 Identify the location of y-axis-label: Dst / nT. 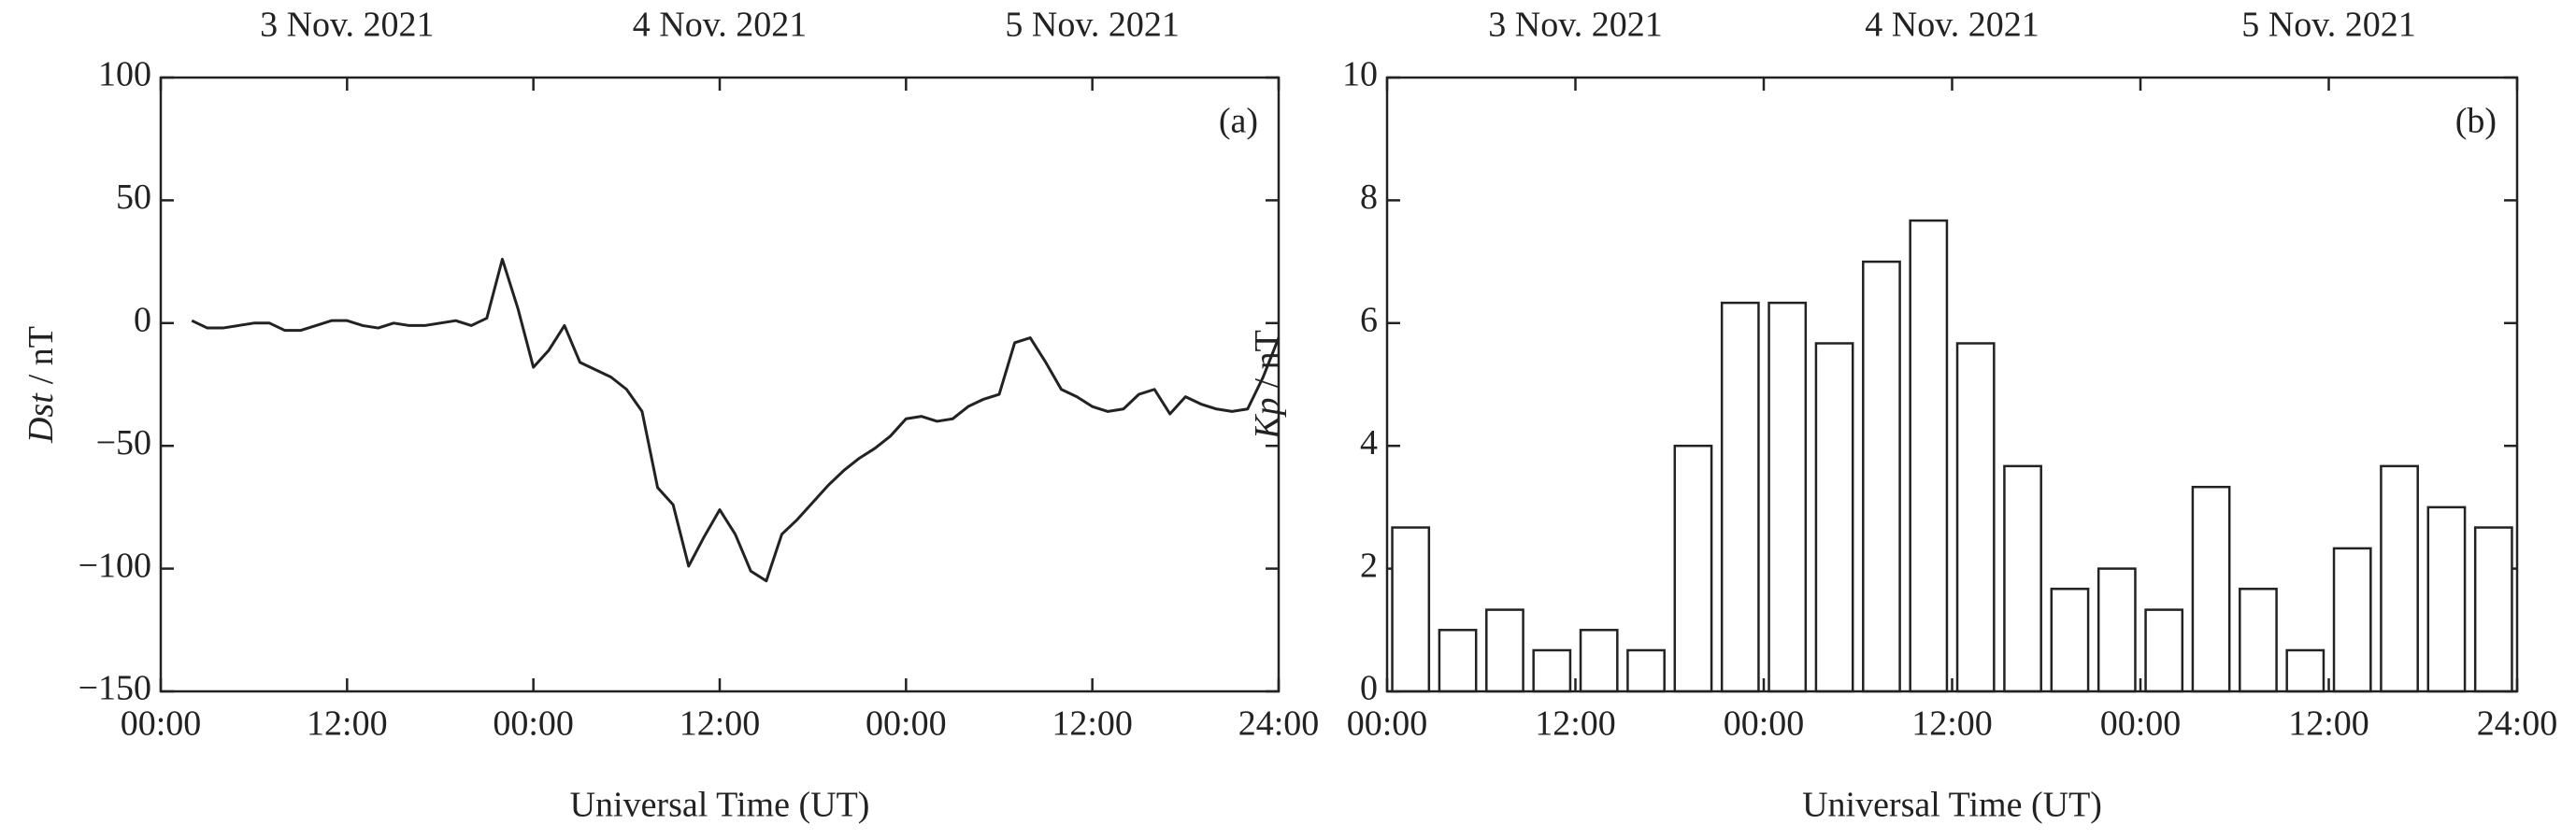
(41, 385).